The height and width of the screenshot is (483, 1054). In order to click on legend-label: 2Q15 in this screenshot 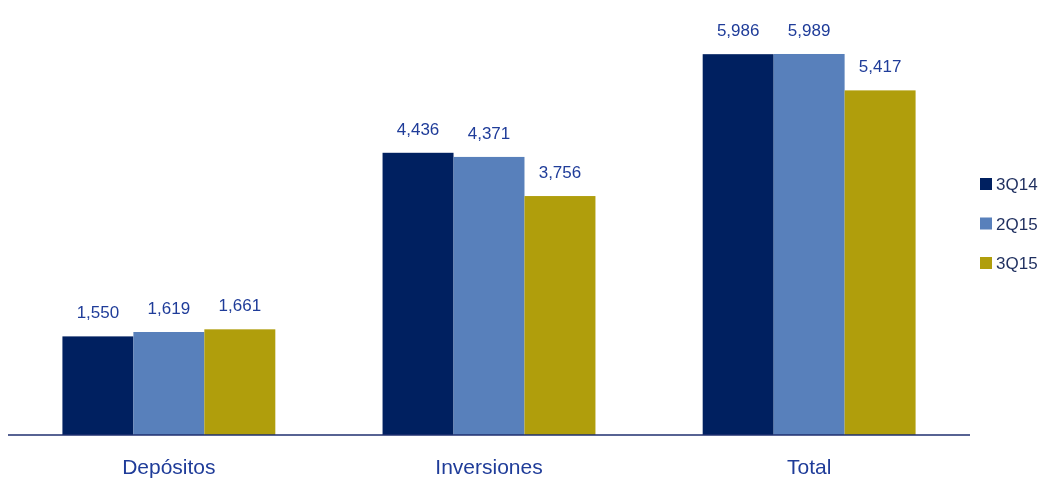, I will do `click(1017, 224)`.